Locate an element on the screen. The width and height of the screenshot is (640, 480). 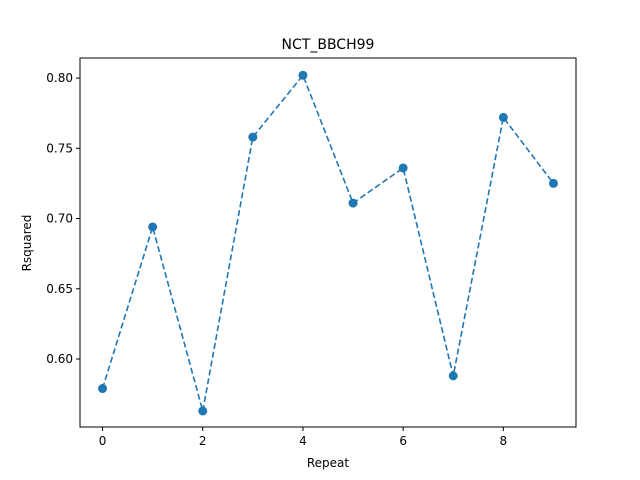
y-axis: 0.60 0.65 0.70 0.75 0.80 is located at coordinates (63, 218).